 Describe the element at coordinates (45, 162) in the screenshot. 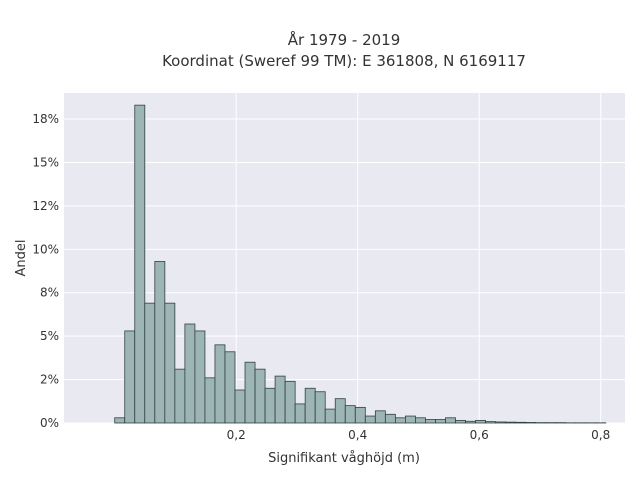

I see `y-tick-label: 15%` at that location.